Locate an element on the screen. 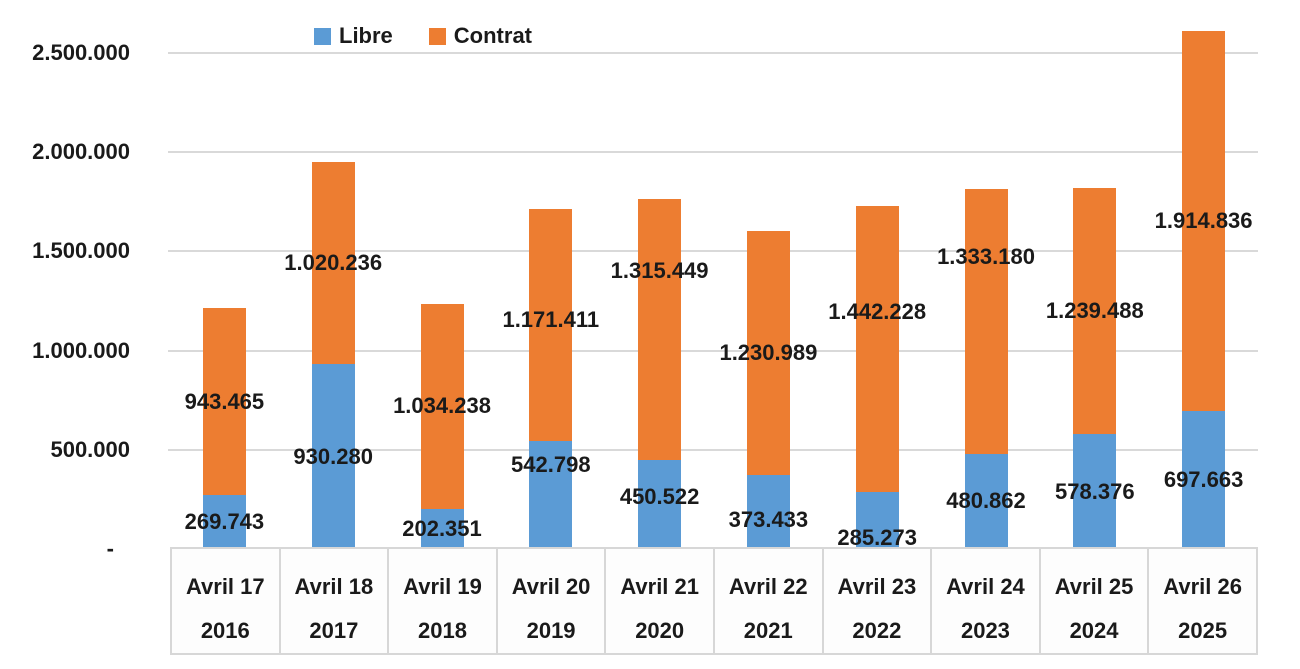 The height and width of the screenshot is (669, 1300). data-label-libre: 480.862 is located at coordinates (986, 501).